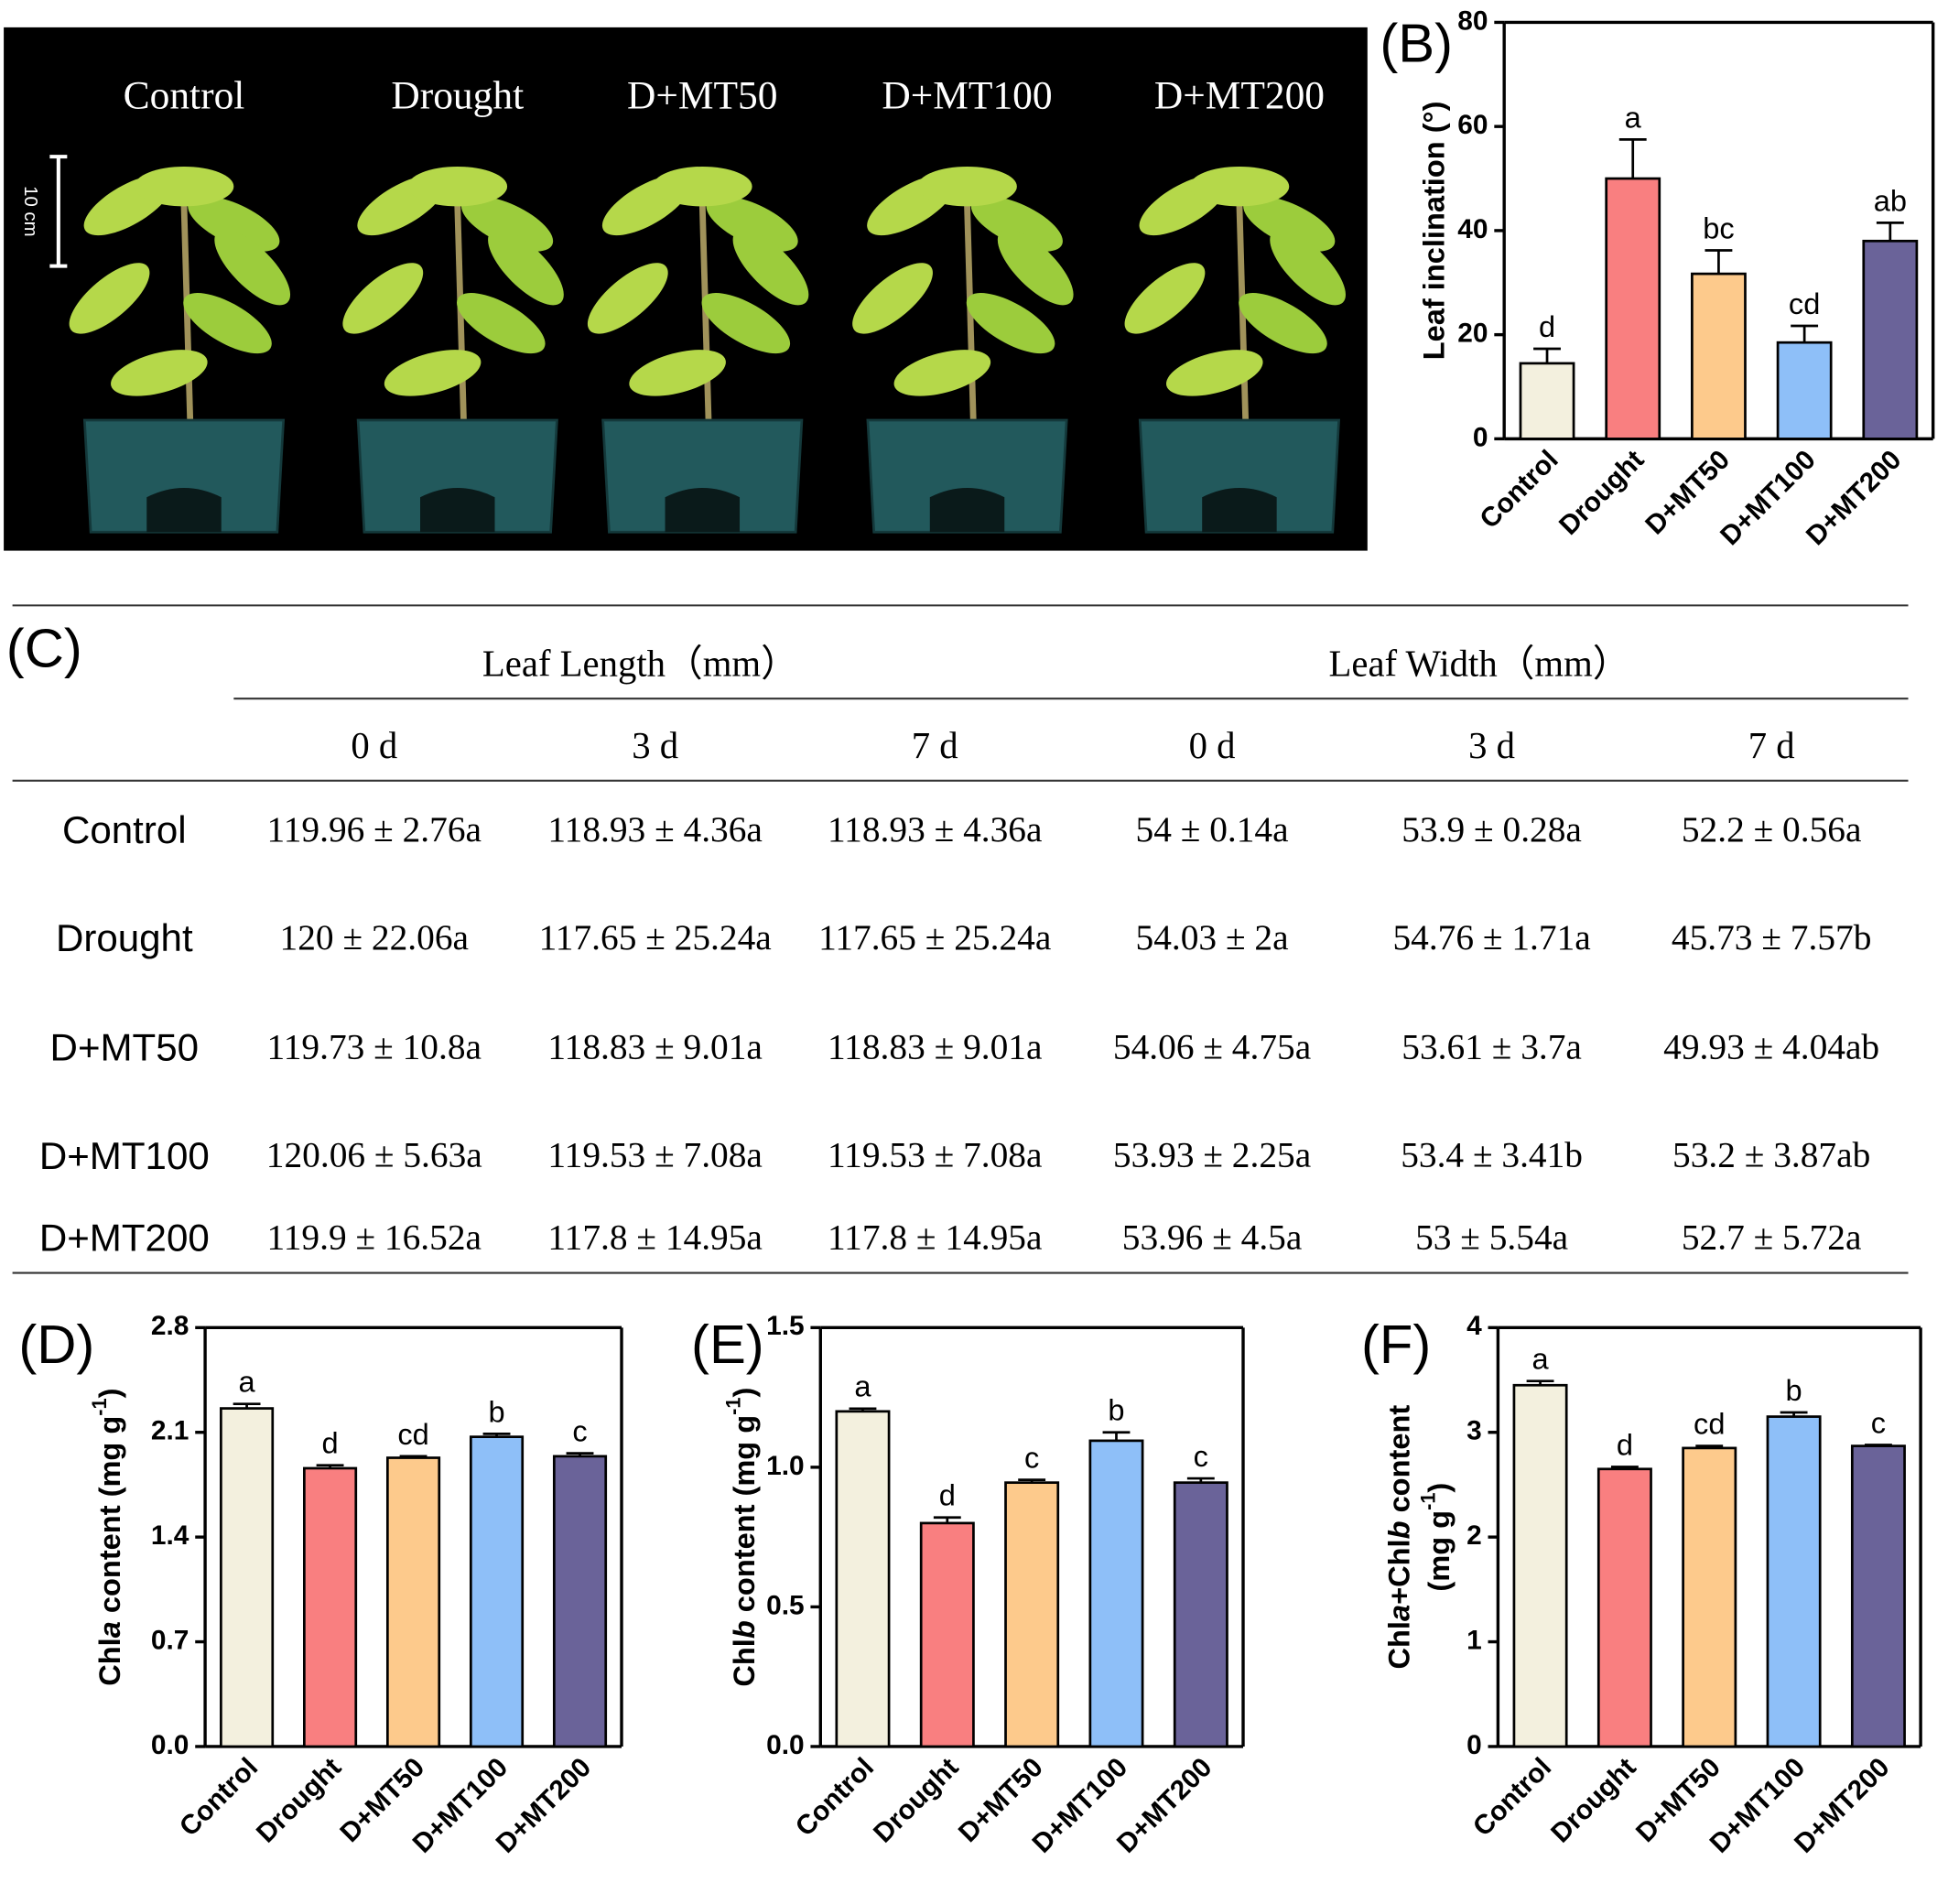 This screenshot has height=1904, width=1948. What do you see at coordinates (935, 745) in the screenshot?
I see `table-column-header: 7 d` at bounding box center [935, 745].